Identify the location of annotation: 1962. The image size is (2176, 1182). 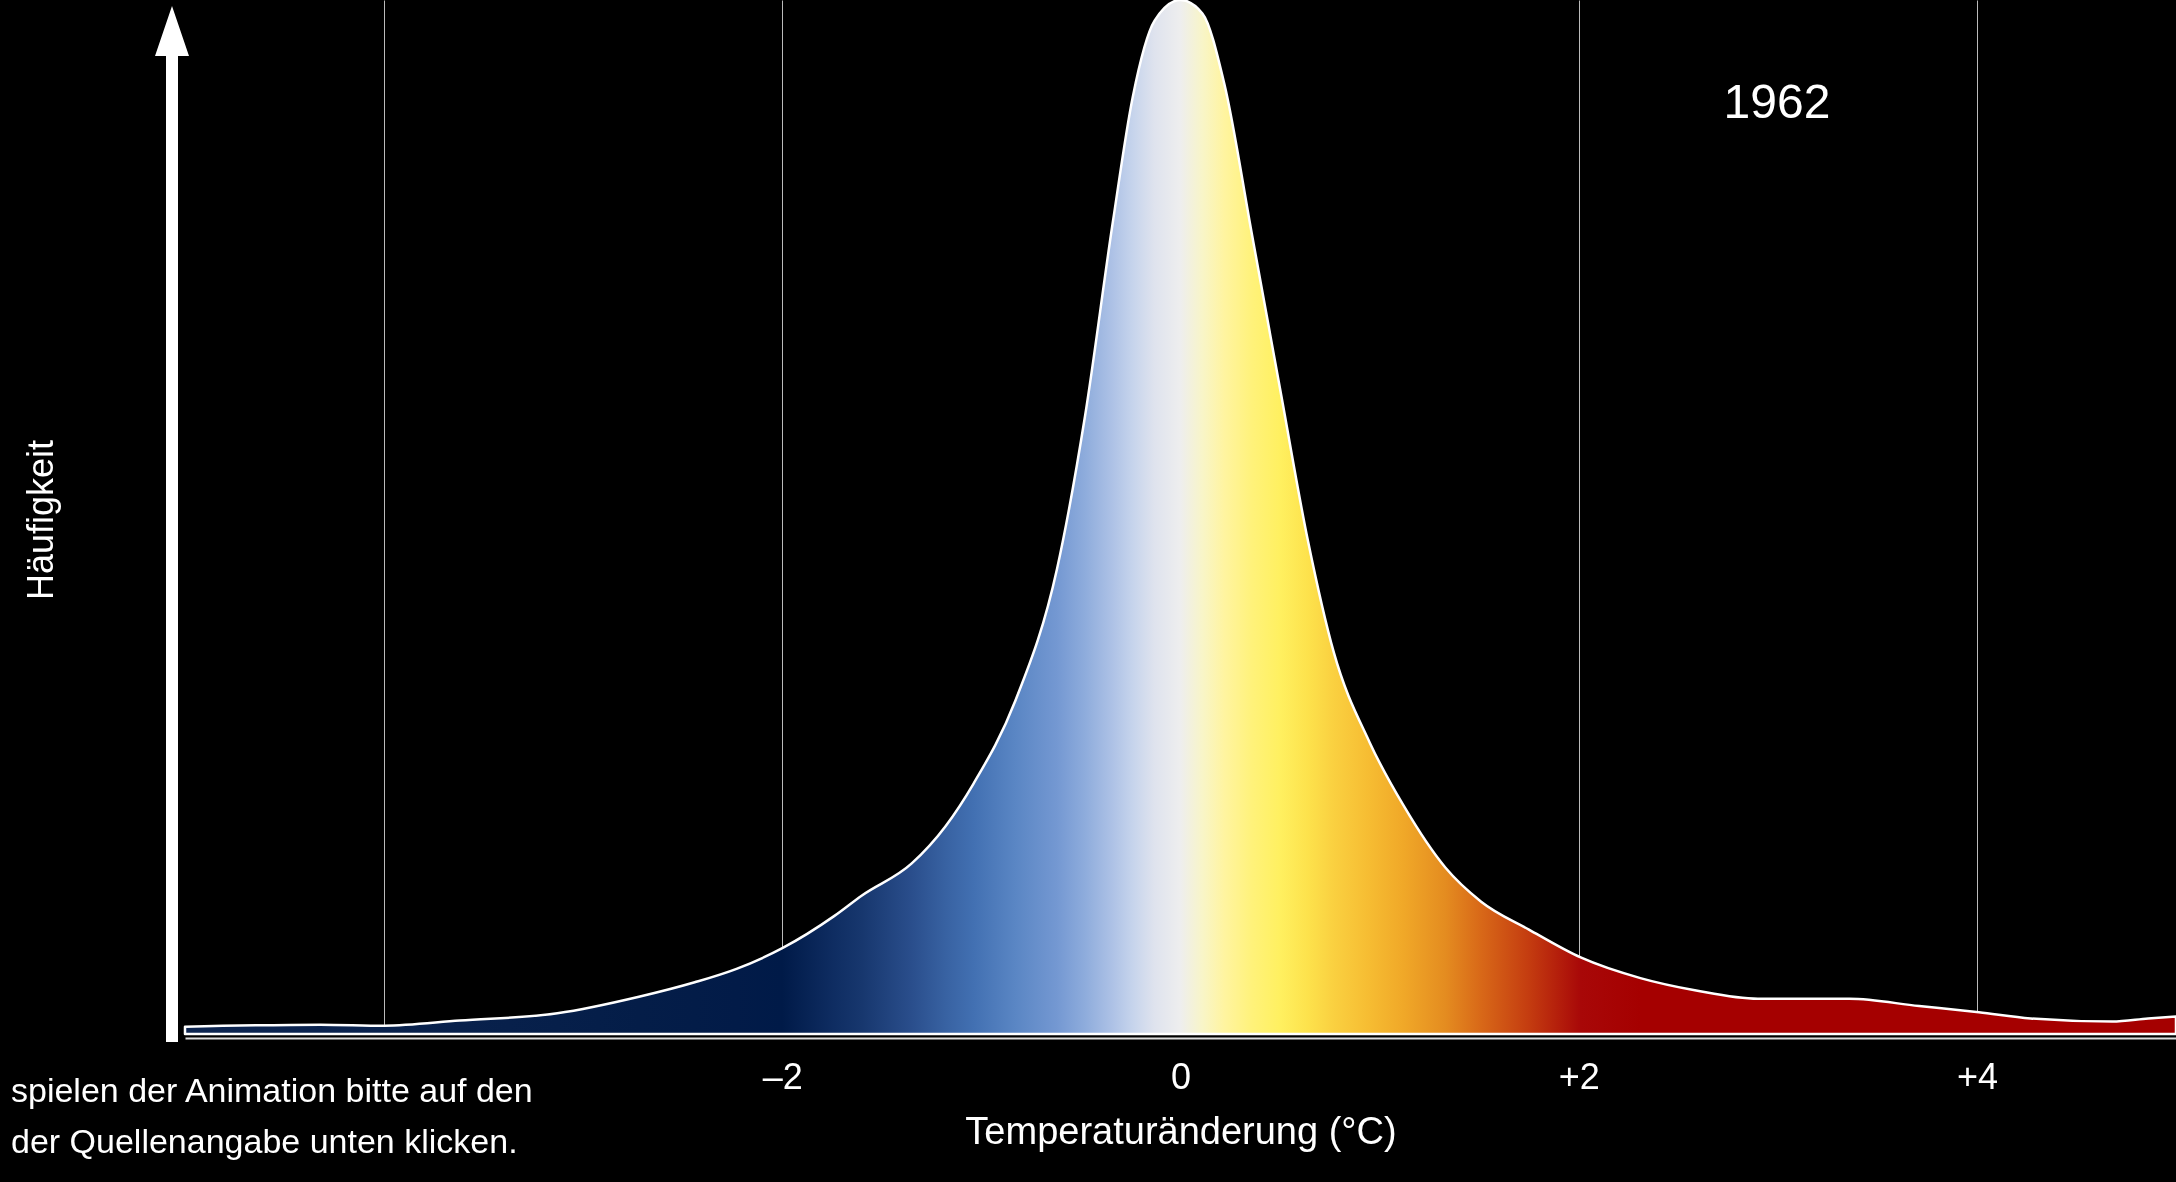
(1777, 101).